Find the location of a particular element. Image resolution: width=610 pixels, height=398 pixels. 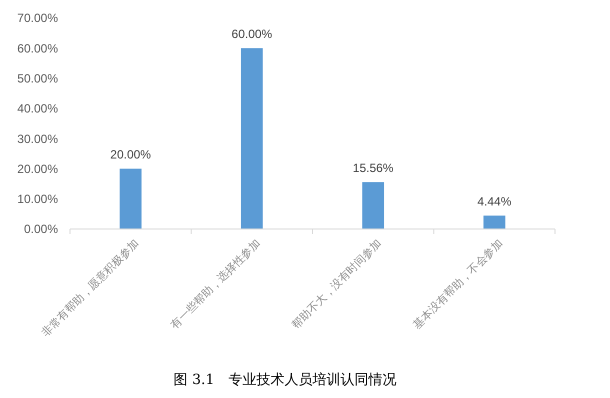

x-tick-label: 基本没有帮助，不会参加 is located at coordinates (458, 284).